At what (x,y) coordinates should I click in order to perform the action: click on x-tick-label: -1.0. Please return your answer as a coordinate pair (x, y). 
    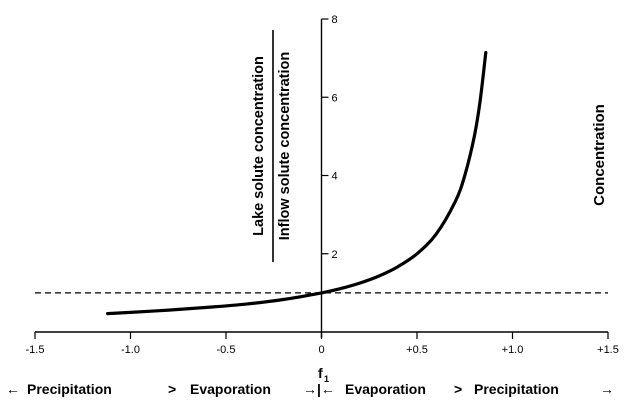
    Looking at the image, I should click on (130, 350).